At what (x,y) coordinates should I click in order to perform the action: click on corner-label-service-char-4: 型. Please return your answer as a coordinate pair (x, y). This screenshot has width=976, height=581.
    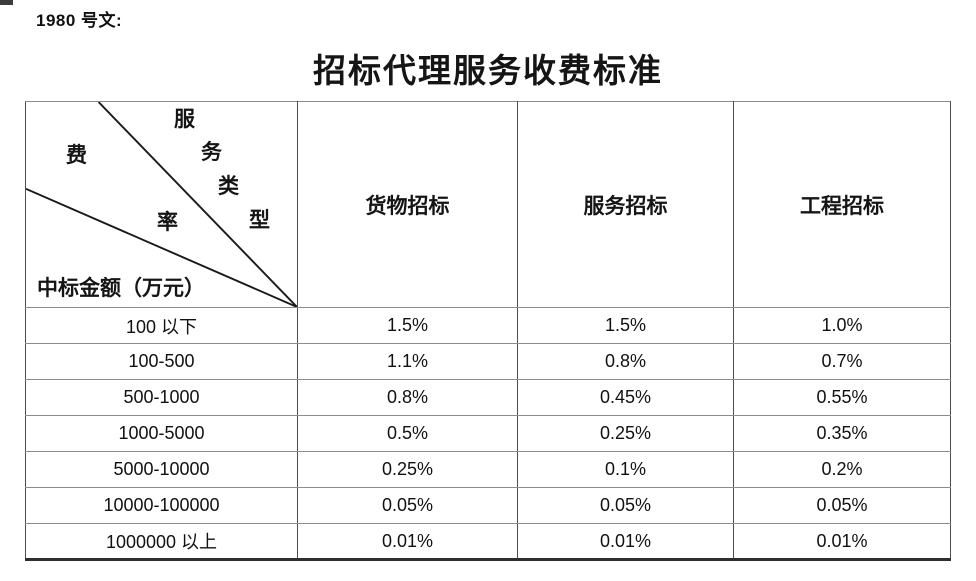
    Looking at the image, I should click on (259, 220).